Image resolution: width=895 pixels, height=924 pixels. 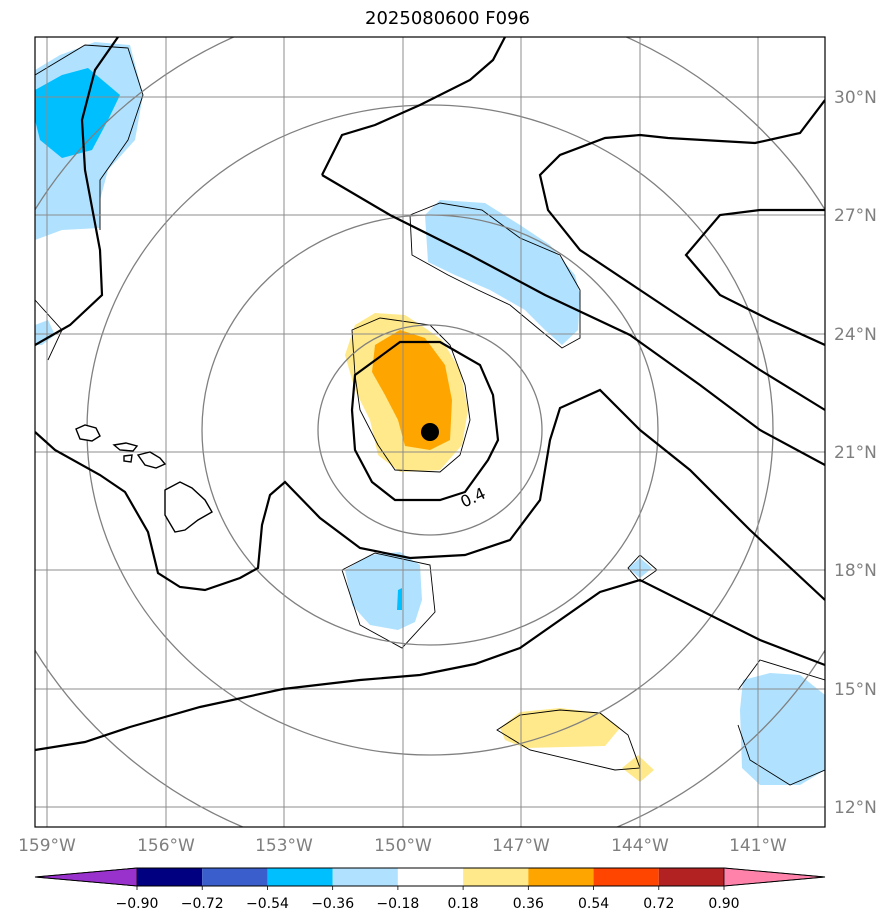 I want to click on shading-nw-blue, so click(x=77, y=113).